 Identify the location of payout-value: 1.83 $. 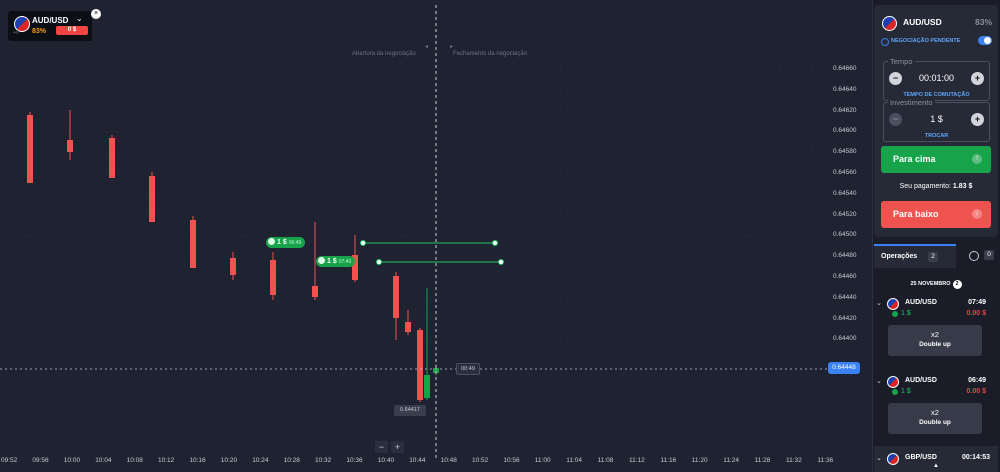
(962, 186).